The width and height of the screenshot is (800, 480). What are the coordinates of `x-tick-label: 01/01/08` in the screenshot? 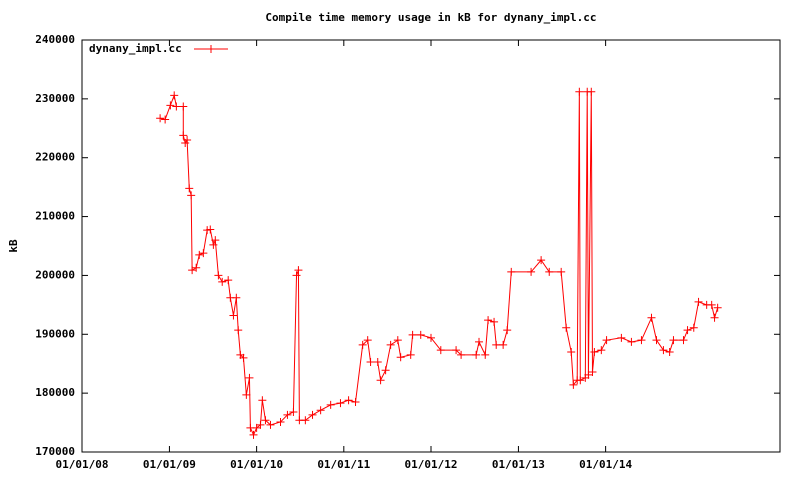 It's located at (82, 464).